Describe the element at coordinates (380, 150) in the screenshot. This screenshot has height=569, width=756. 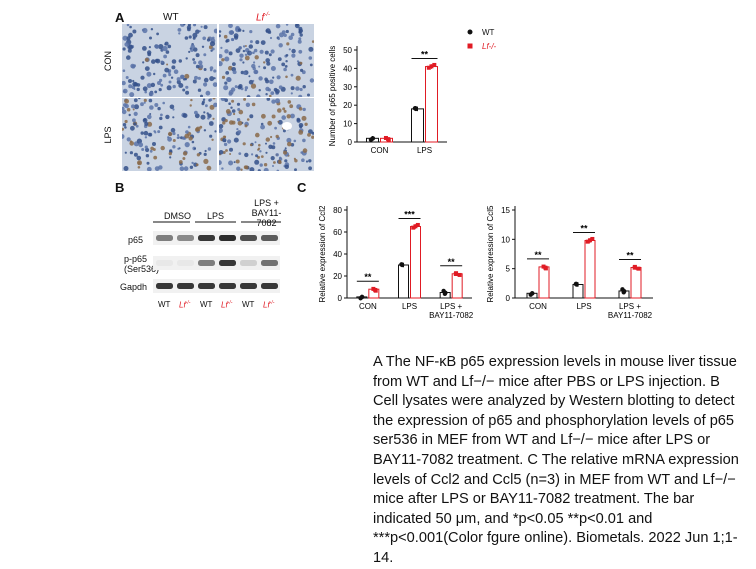
I see `p65-positive-cells-xtick-label-0: CON` at that location.